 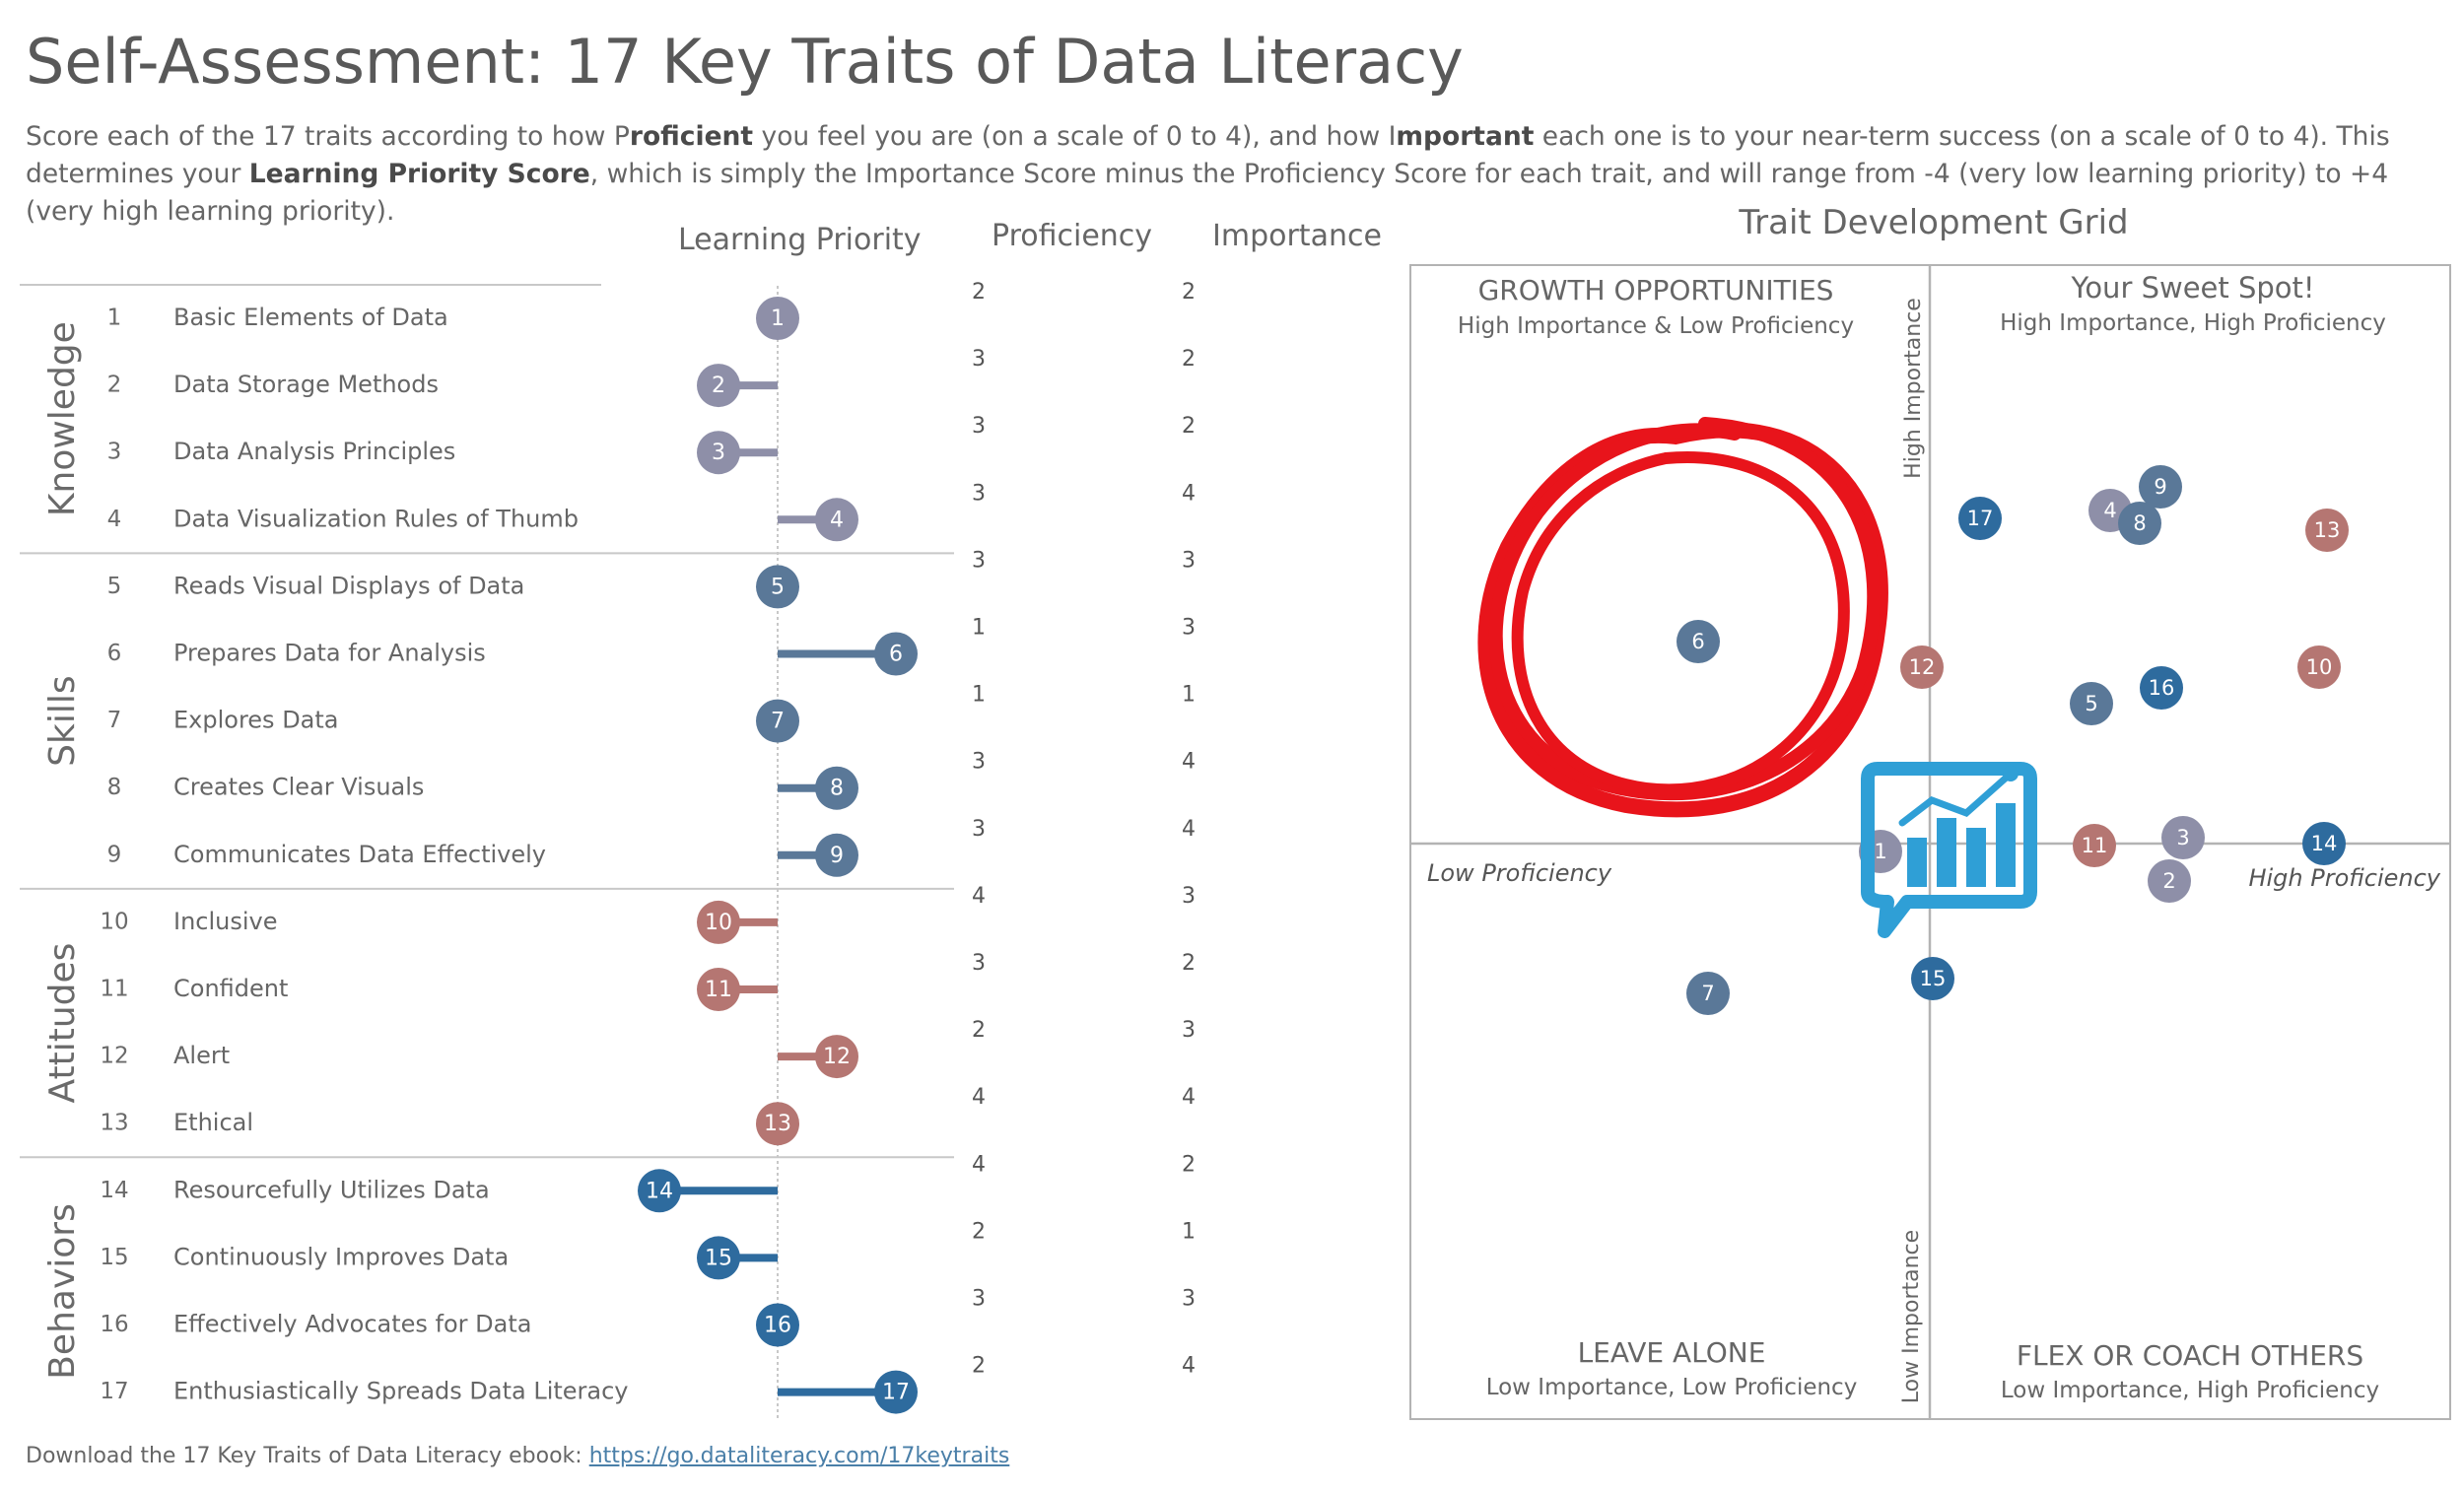 What do you see at coordinates (2344, 878) in the screenshot?
I see `axis-high-proficiency: High Proficiency` at bounding box center [2344, 878].